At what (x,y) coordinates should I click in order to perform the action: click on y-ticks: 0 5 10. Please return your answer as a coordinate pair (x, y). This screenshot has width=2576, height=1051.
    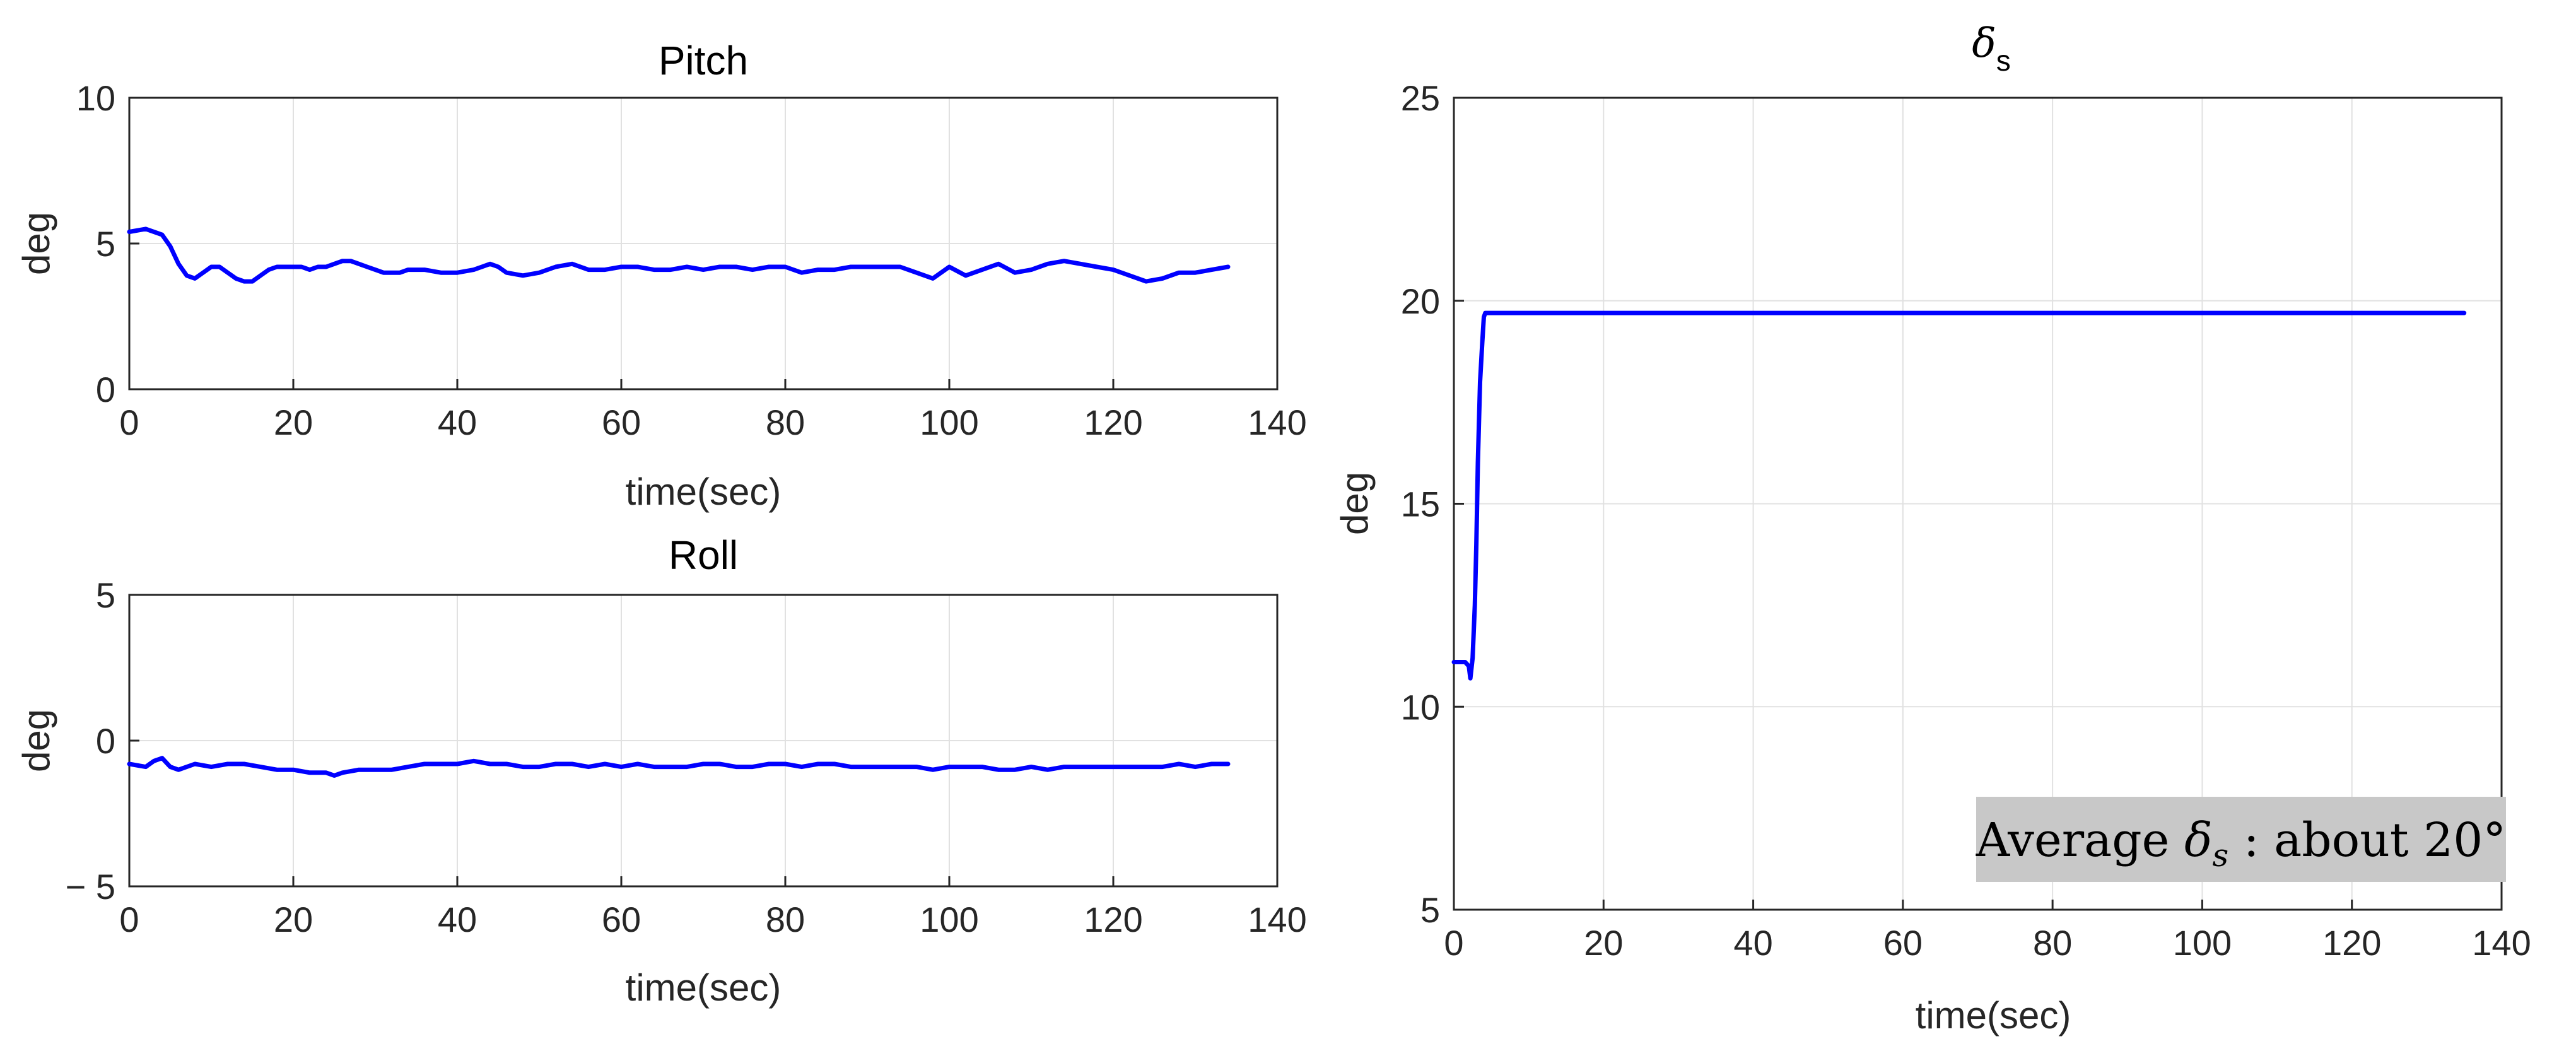
    Looking at the image, I should click on (107, 243).